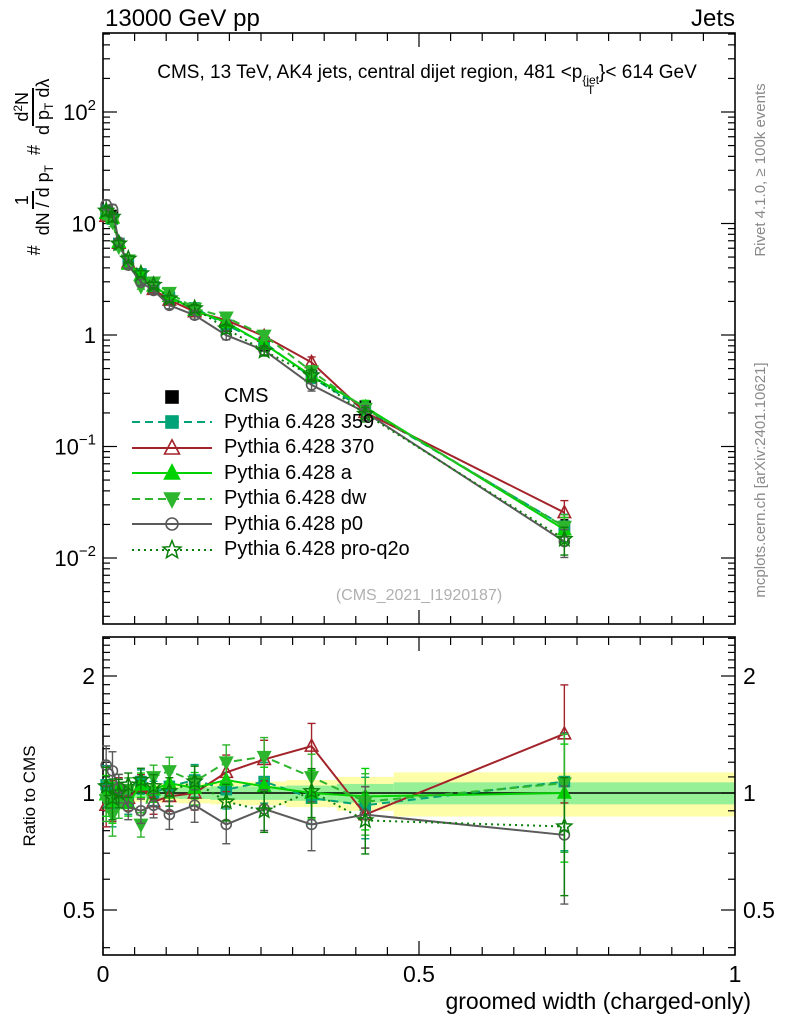  I want to click on main-y-axis-label: # 1 dN / d pT # d2N d pT dλ, so click(34, 165).